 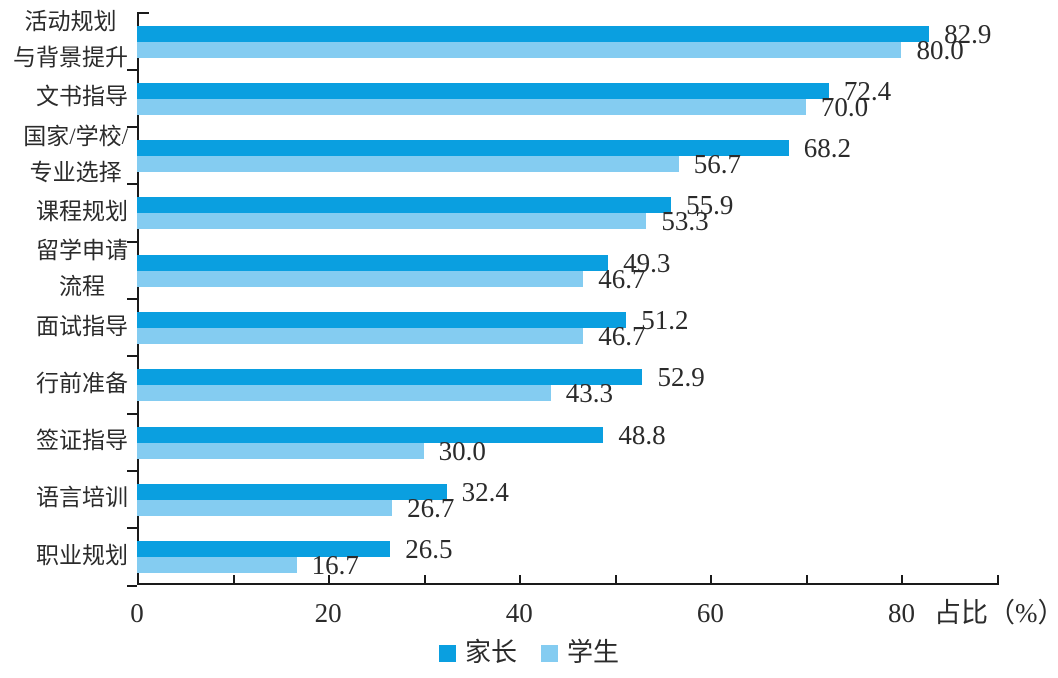 What do you see at coordinates (968, 33) in the screenshot?
I see `bar-value-label: 82.9` at bounding box center [968, 33].